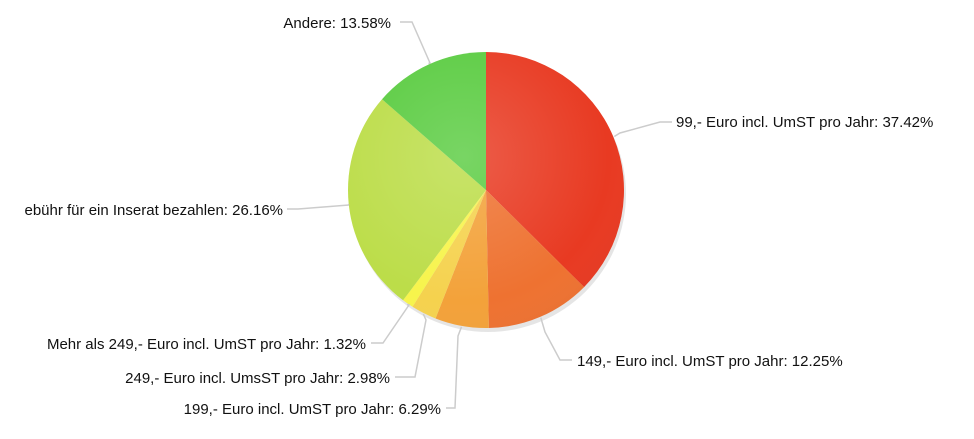  I want to click on data-label-99-euro-incl-umst-pro-jahr: 99,- Euro incl. UmST pro Jahr: 37.42%, so click(804, 122).